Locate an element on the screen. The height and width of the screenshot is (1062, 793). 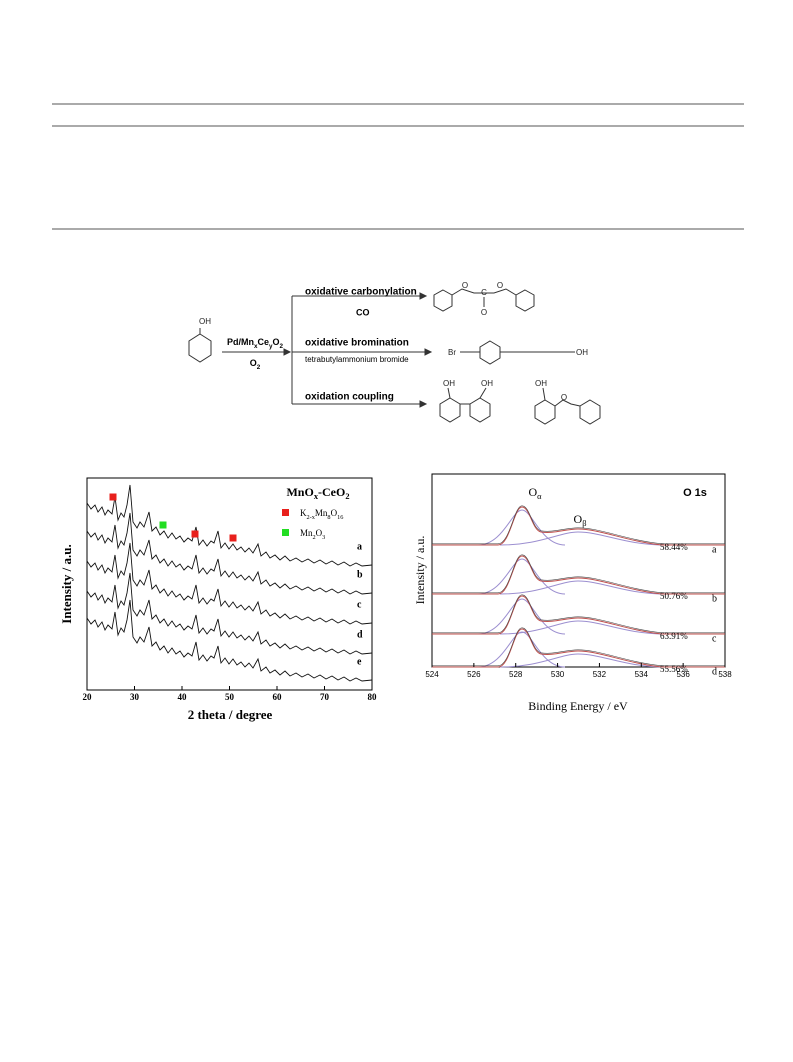
reaction-name: oxidative carbonylation is located at coordinates (361, 292).